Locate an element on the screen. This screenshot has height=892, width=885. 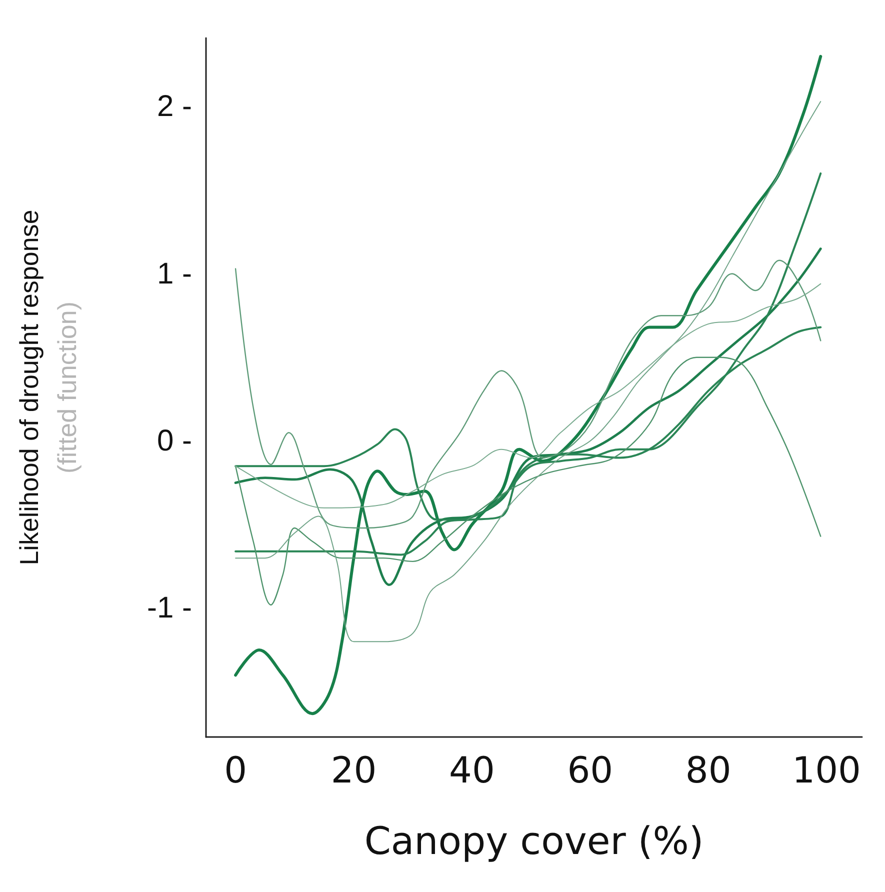
y-tick-label: 1 - is located at coordinates (174, 273).